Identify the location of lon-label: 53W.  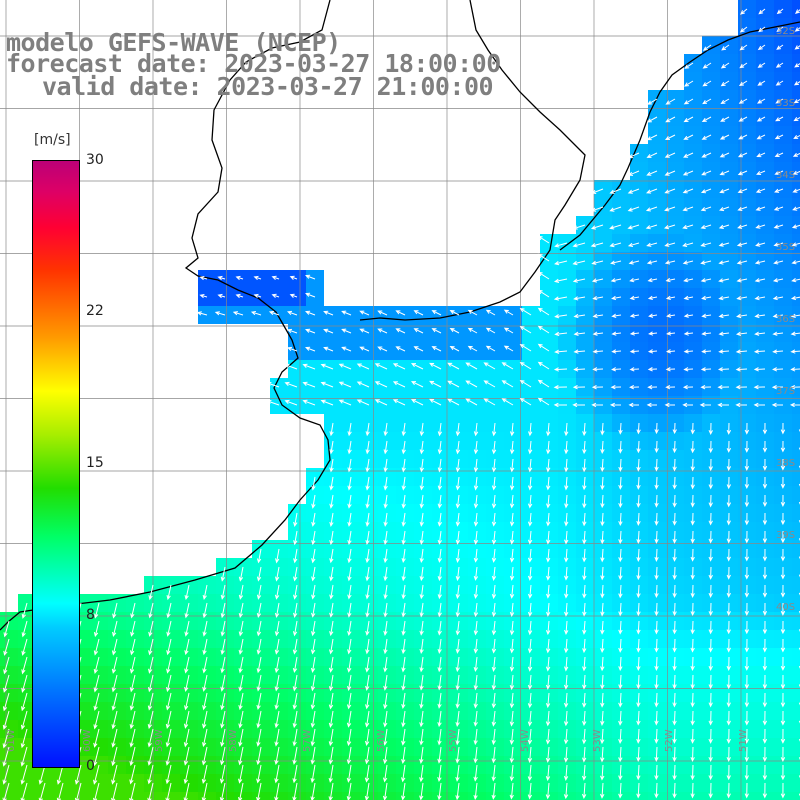
(597, 740).